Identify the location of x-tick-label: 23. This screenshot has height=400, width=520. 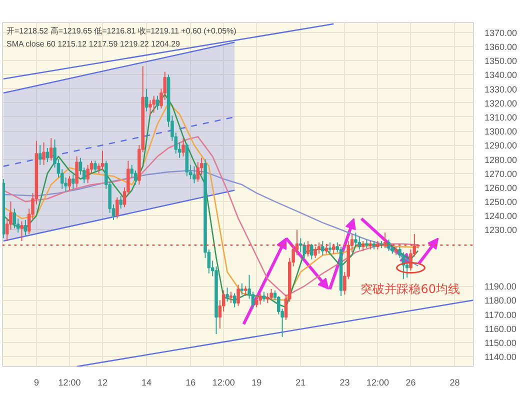
(345, 383).